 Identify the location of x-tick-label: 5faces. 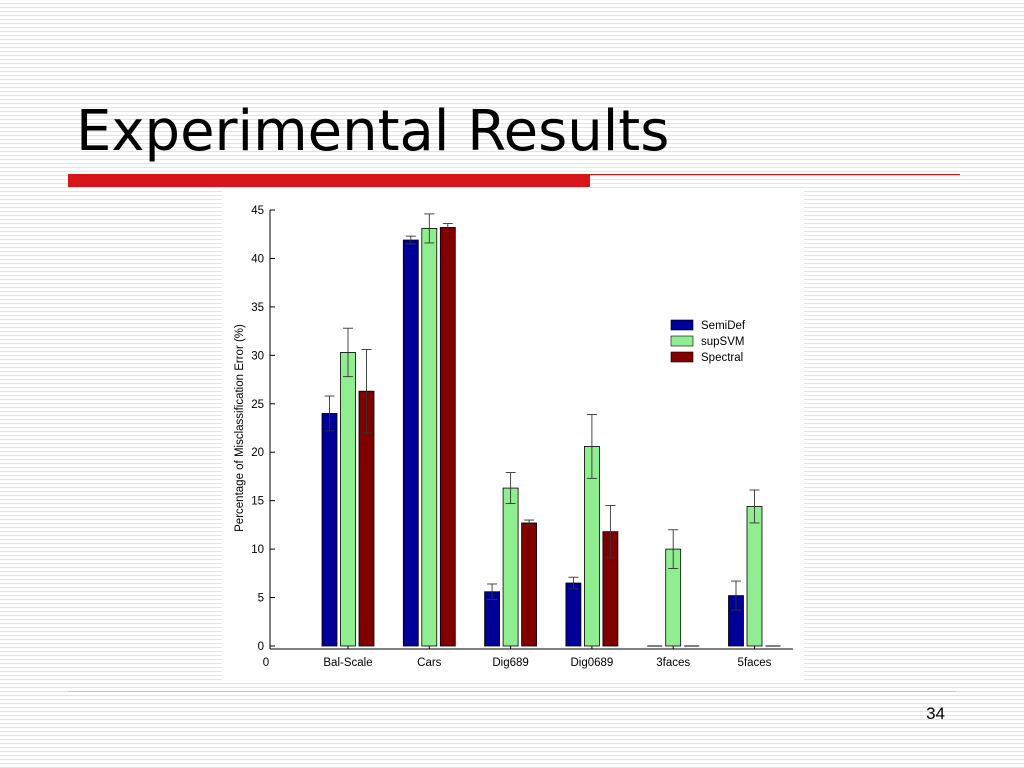
(755, 663).